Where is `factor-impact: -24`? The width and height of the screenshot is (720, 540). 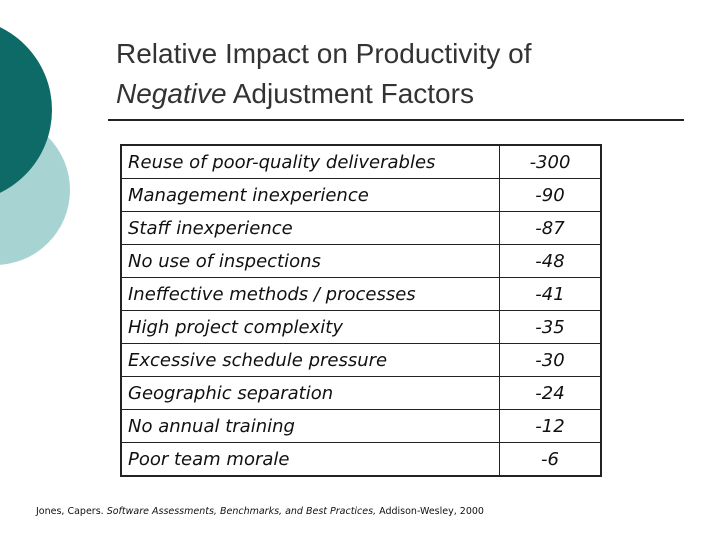 factor-impact: -24 is located at coordinates (550, 393).